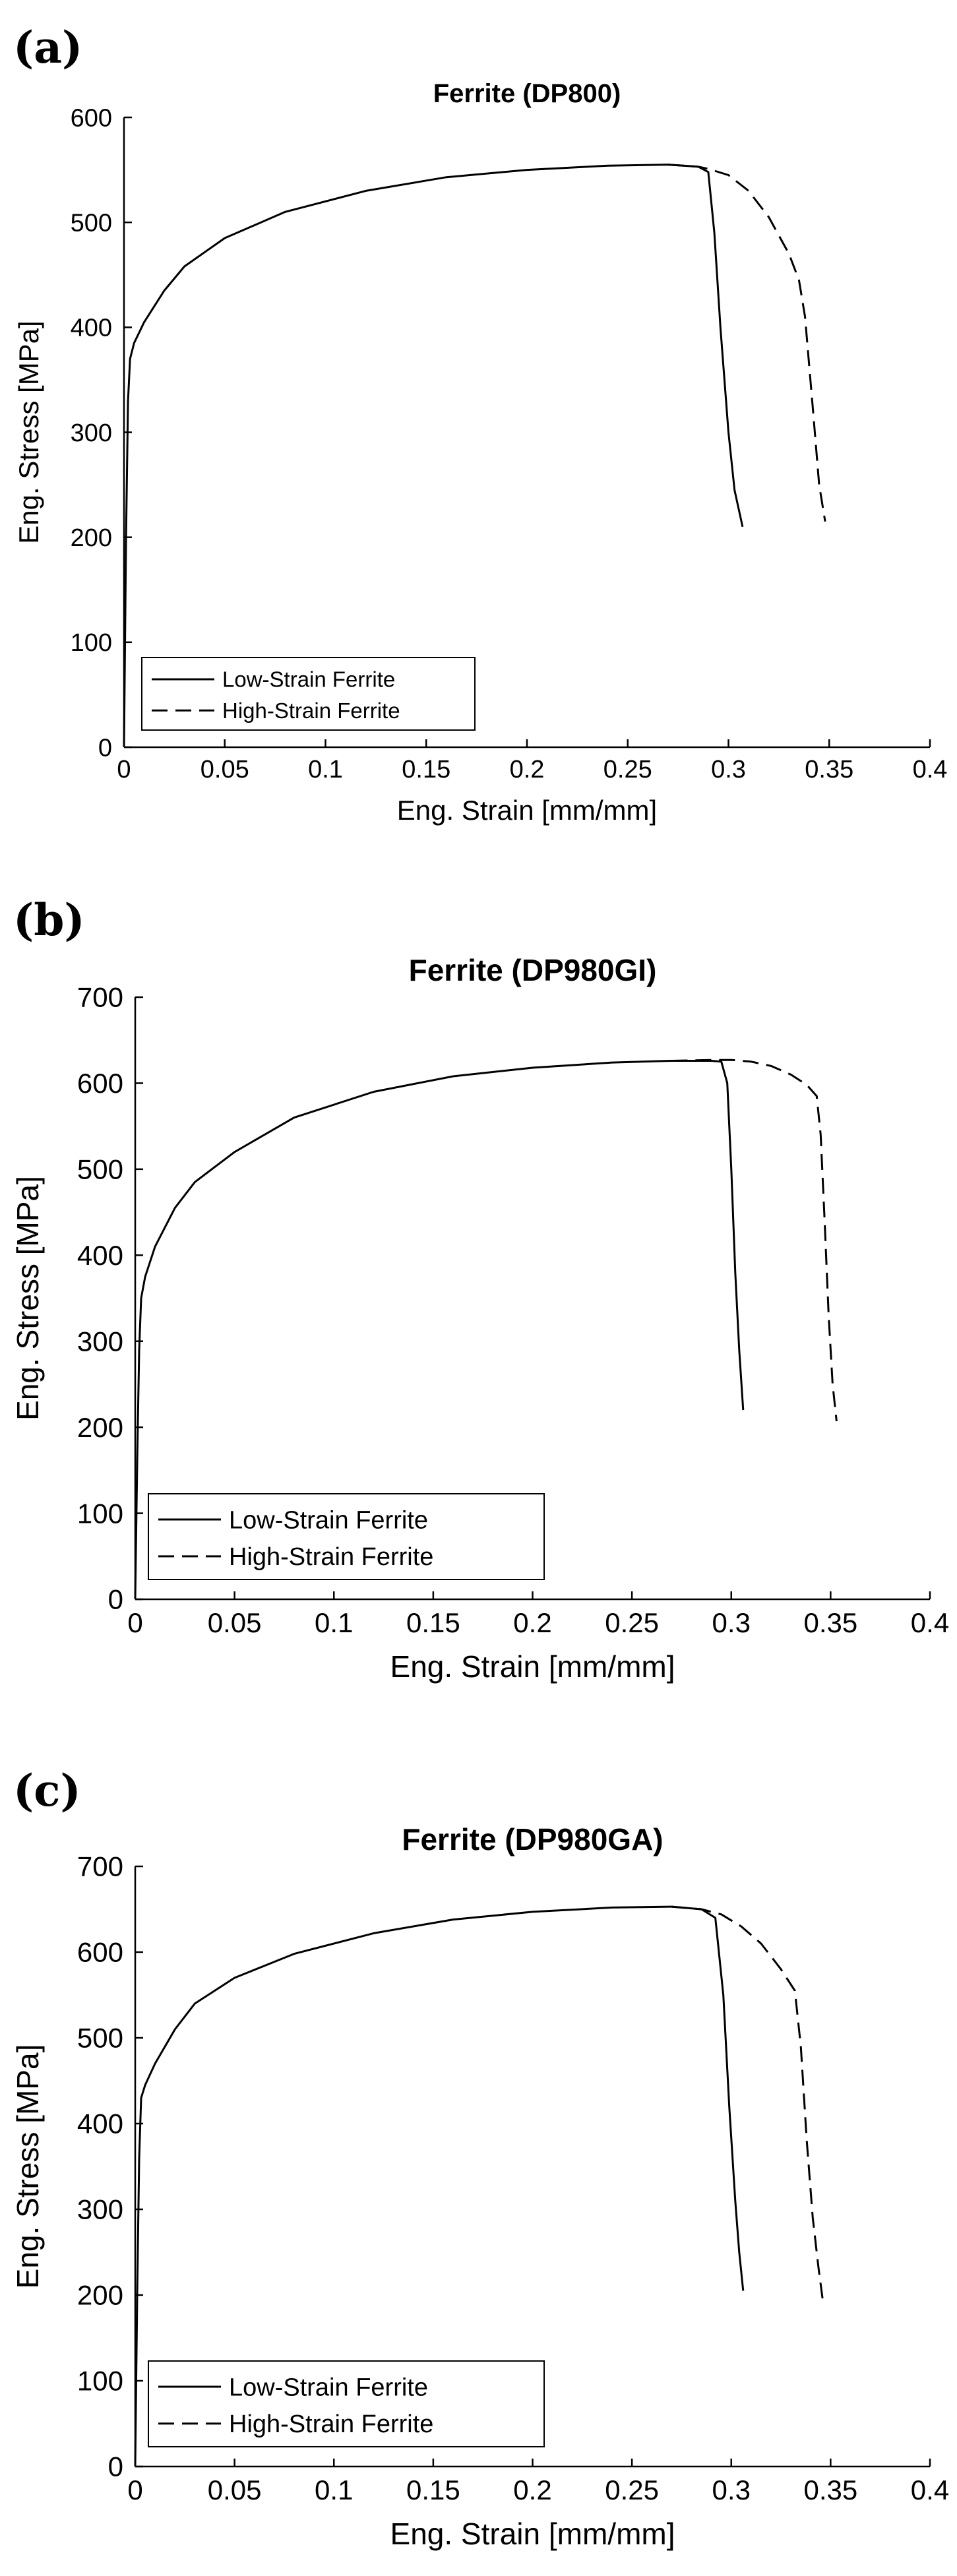 This screenshot has width=957, height=2576. Describe the element at coordinates (527, 93) in the screenshot. I see `chart-title: Ferrite (DP800)` at that location.